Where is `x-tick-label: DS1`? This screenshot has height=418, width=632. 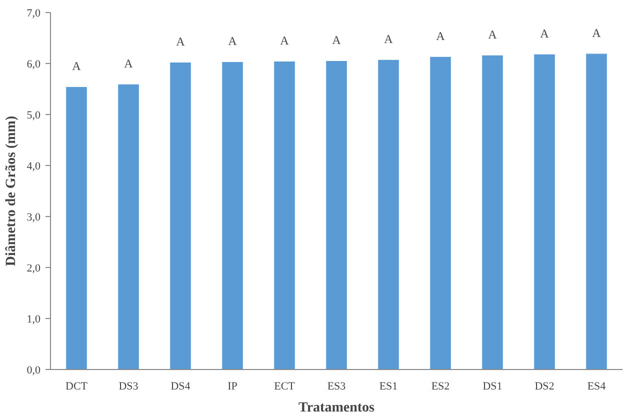
x-tick-label: DS1 is located at coordinates (492, 386).